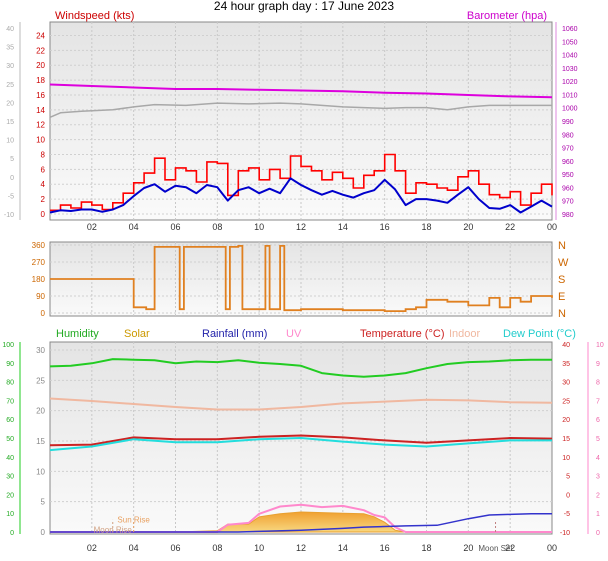 This screenshot has width=608, height=561. What do you see at coordinates (566, 383) in the screenshot?
I see `temp-y-tick: 30` at bounding box center [566, 383].